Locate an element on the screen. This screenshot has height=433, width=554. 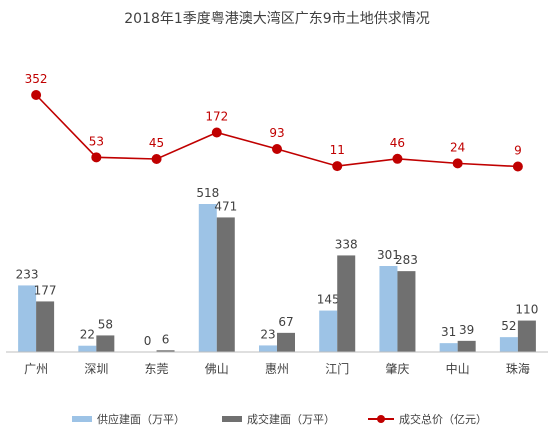
data-label-supply: 22 is located at coordinates (87, 335).